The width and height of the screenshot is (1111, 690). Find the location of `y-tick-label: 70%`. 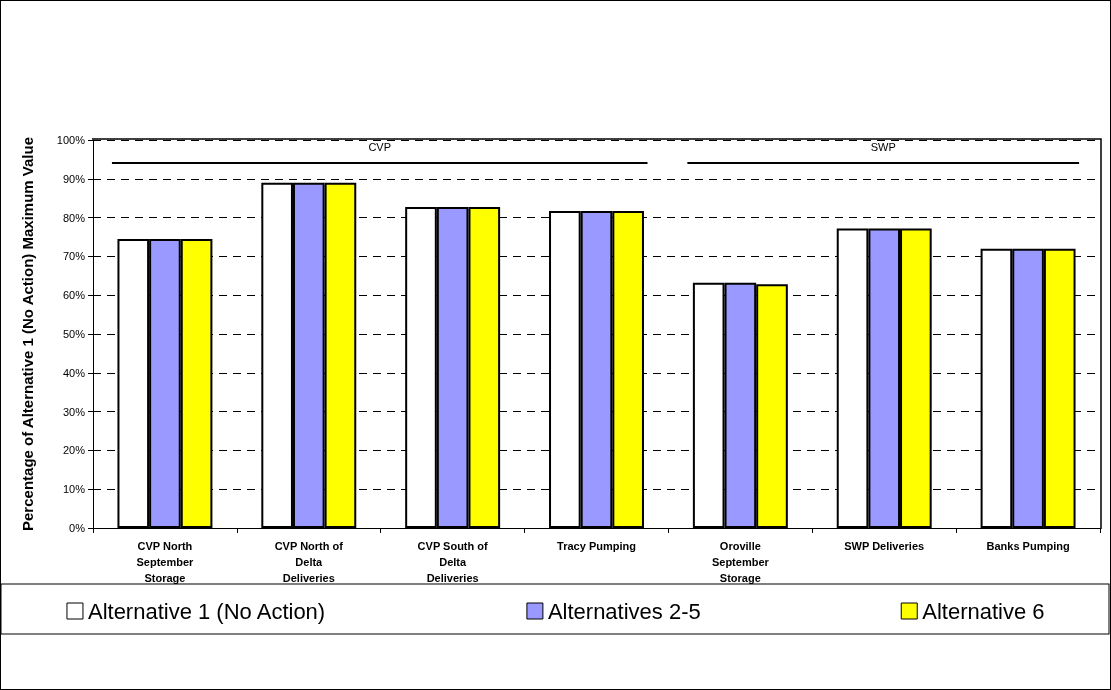

y-tick-label: 70% is located at coordinates (74, 256).